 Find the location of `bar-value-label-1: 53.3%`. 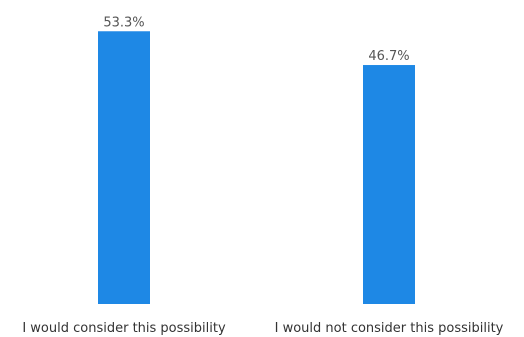

bar-value-label-1: 53.3% is located at coordinates (123, 22).